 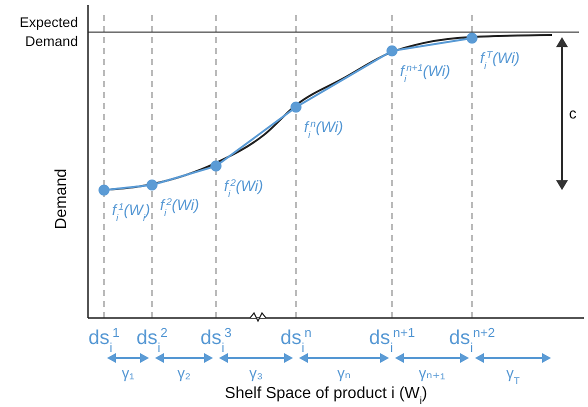 I want to click on text: γ₃, so click(x=256, y=373).